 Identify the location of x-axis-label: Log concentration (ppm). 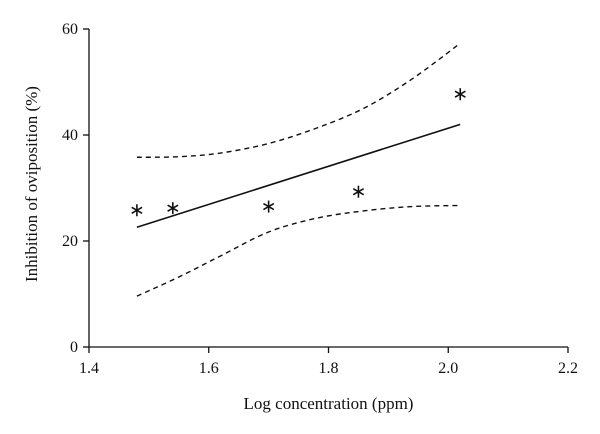
(329, 403).